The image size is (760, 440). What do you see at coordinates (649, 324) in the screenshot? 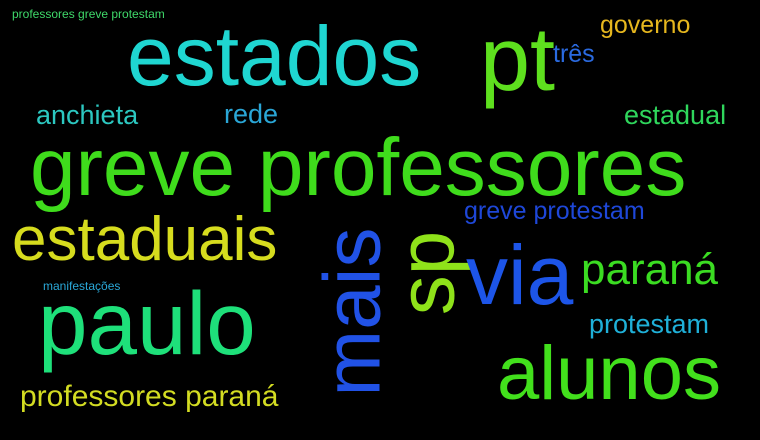
I see `word-protestam: protestam` at bounding box center [649, 324].